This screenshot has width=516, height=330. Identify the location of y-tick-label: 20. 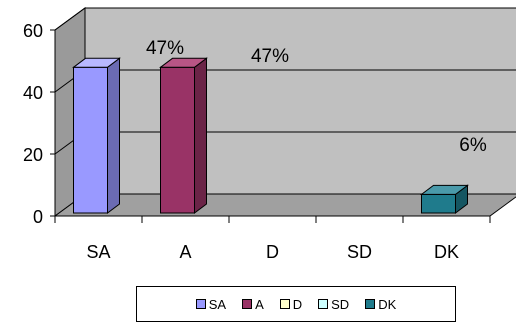
(33, 155).